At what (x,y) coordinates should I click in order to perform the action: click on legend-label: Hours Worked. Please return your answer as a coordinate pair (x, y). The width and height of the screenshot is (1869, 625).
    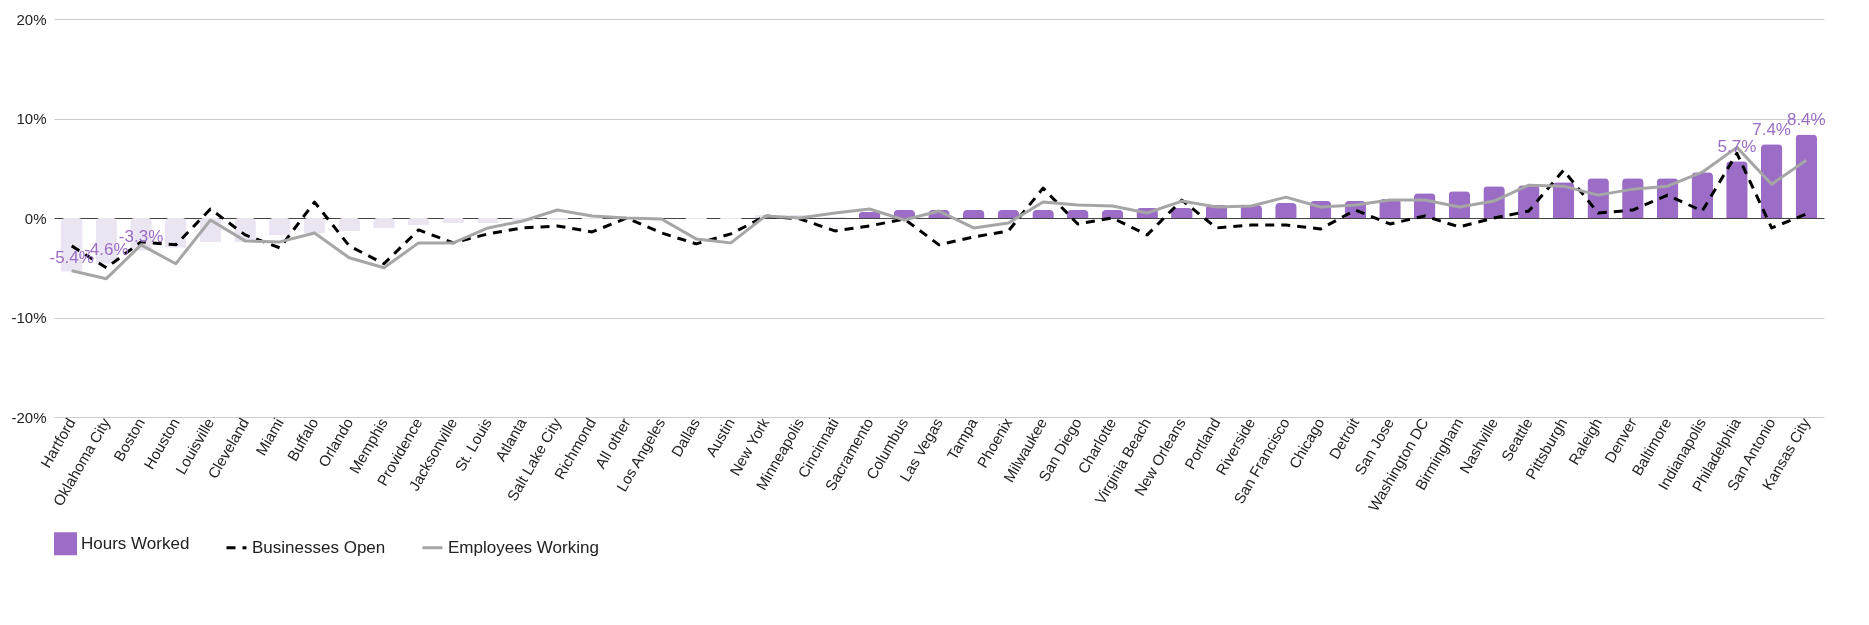
    Looking at the image, I should click on (135, 543).